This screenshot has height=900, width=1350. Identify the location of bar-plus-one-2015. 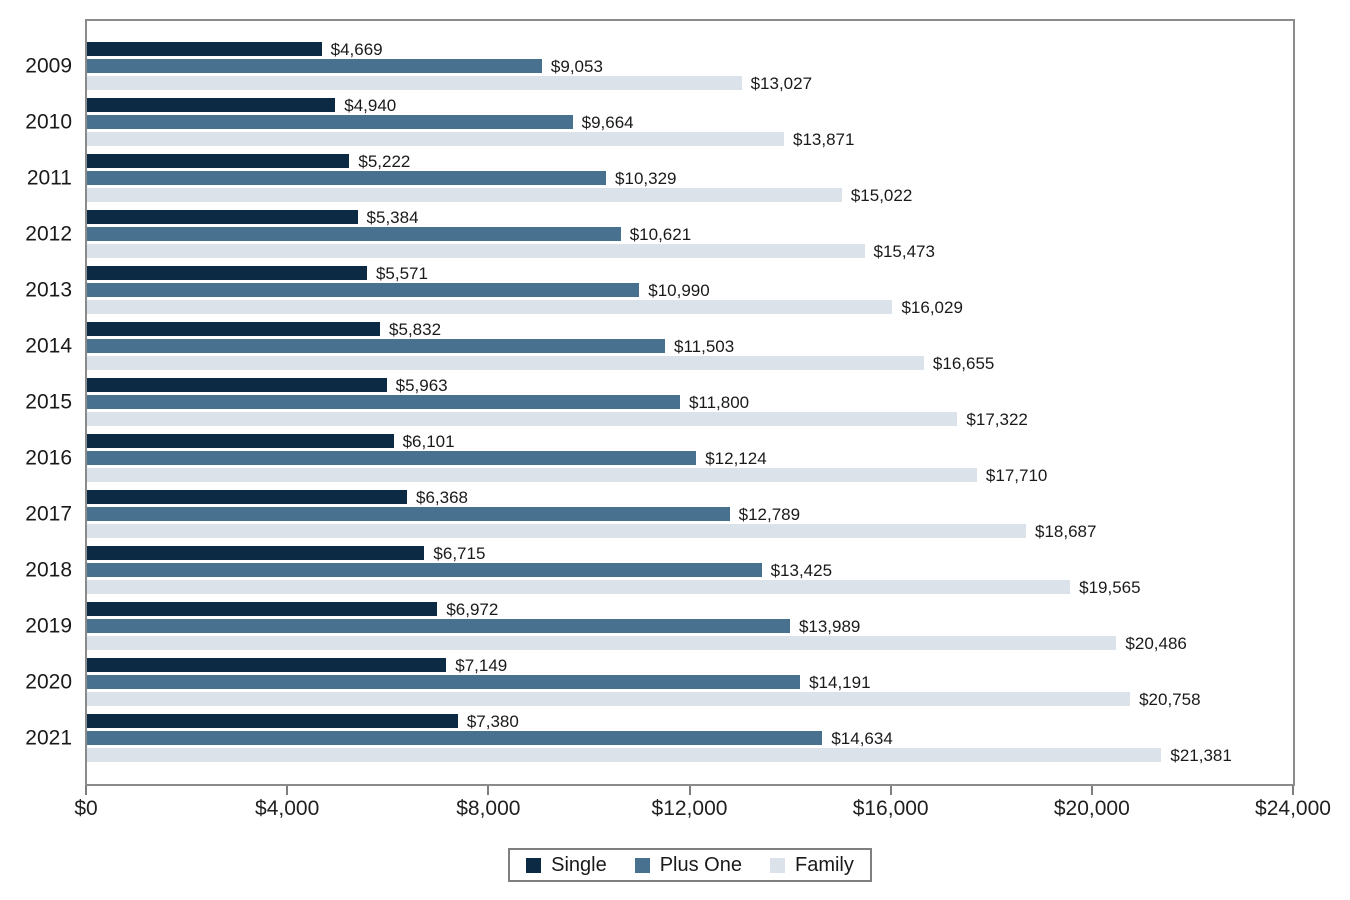
(383, 402).